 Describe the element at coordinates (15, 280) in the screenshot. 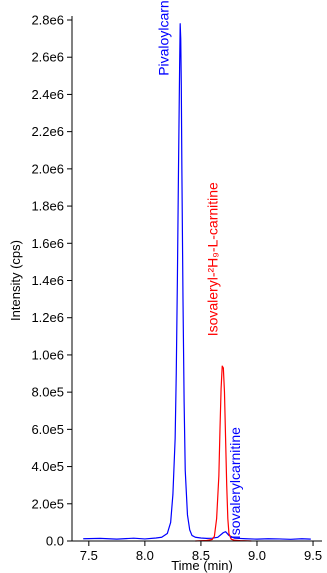

I see `y-axis-title: Intensity (cps)` at that location.